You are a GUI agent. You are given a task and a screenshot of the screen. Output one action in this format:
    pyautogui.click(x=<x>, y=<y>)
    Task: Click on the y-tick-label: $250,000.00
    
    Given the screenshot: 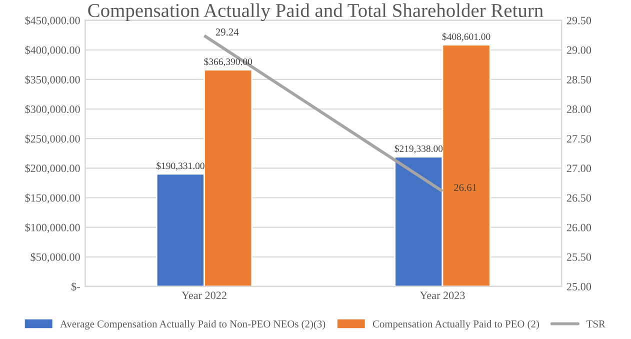 What is the action you would take?
    pyautogui.click(x=52, y=139)
    